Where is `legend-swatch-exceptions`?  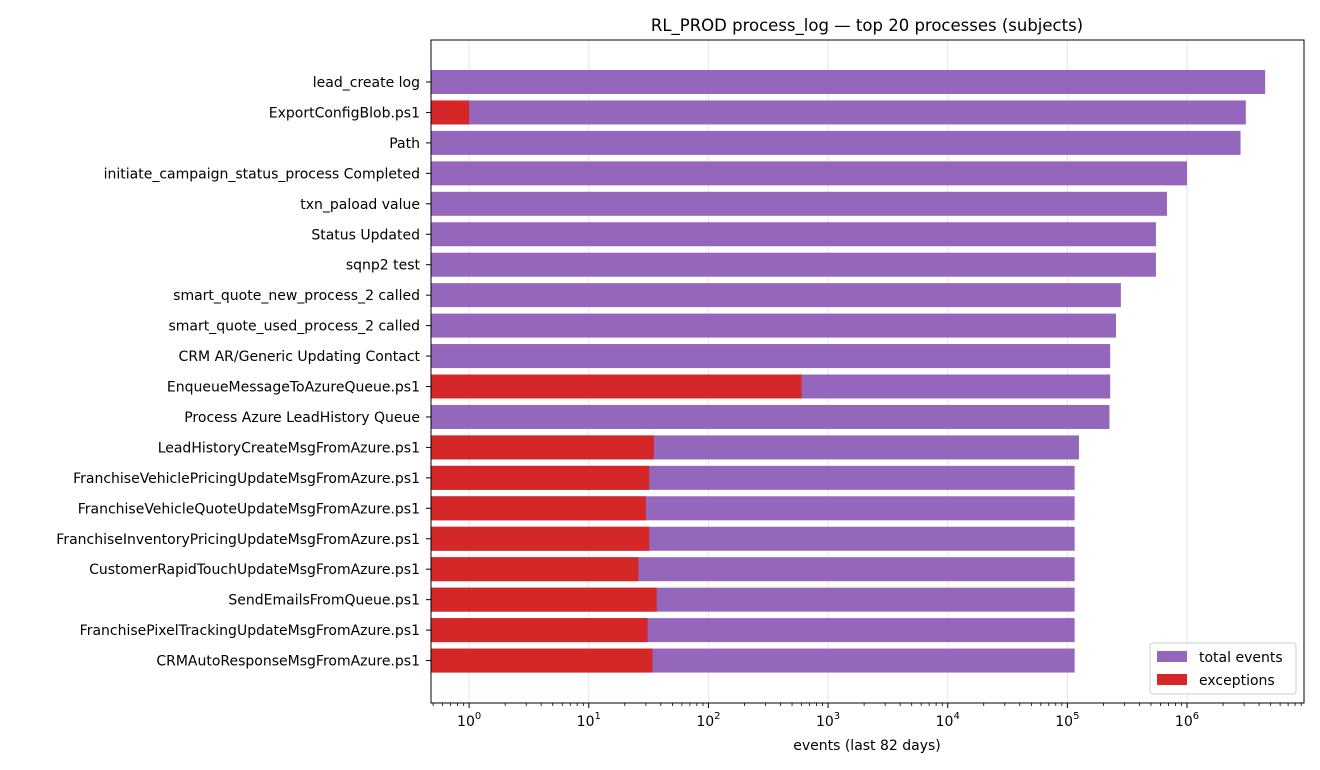 legend-swatch-exceptions is located at coordinates (1172, 679).